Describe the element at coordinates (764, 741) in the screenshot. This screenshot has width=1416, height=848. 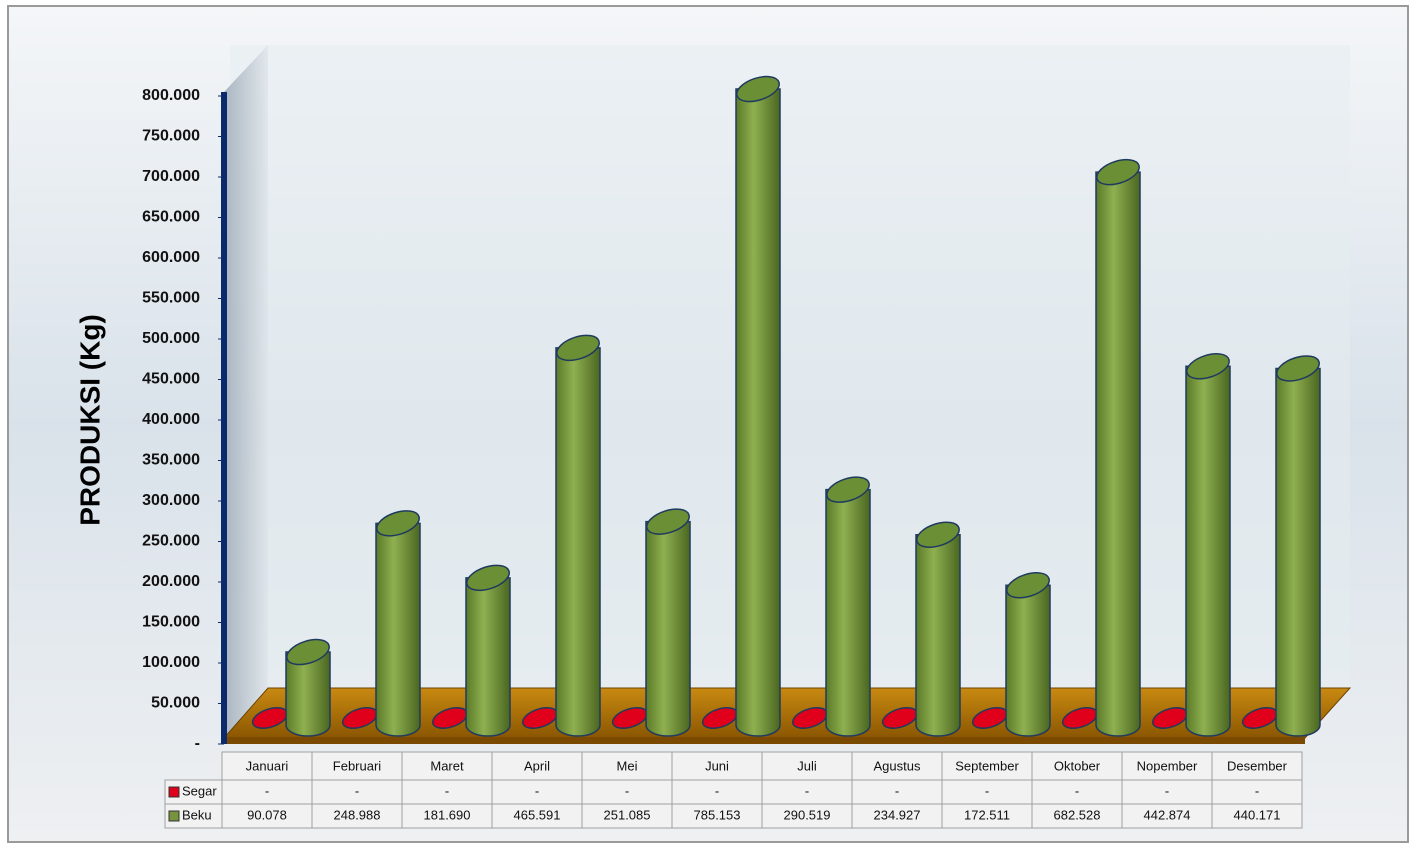
I see `floor-edge` at that location.